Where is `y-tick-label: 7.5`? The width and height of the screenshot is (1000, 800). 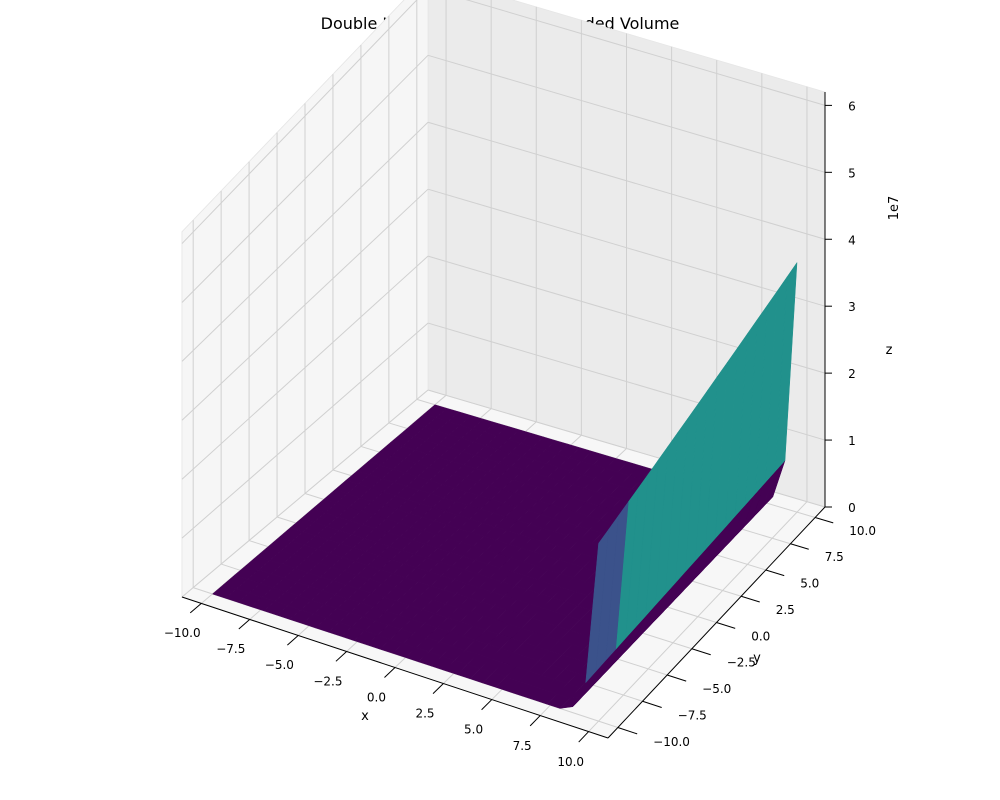
y-tick-label: 7.5 is located at coordinates (834, 557).